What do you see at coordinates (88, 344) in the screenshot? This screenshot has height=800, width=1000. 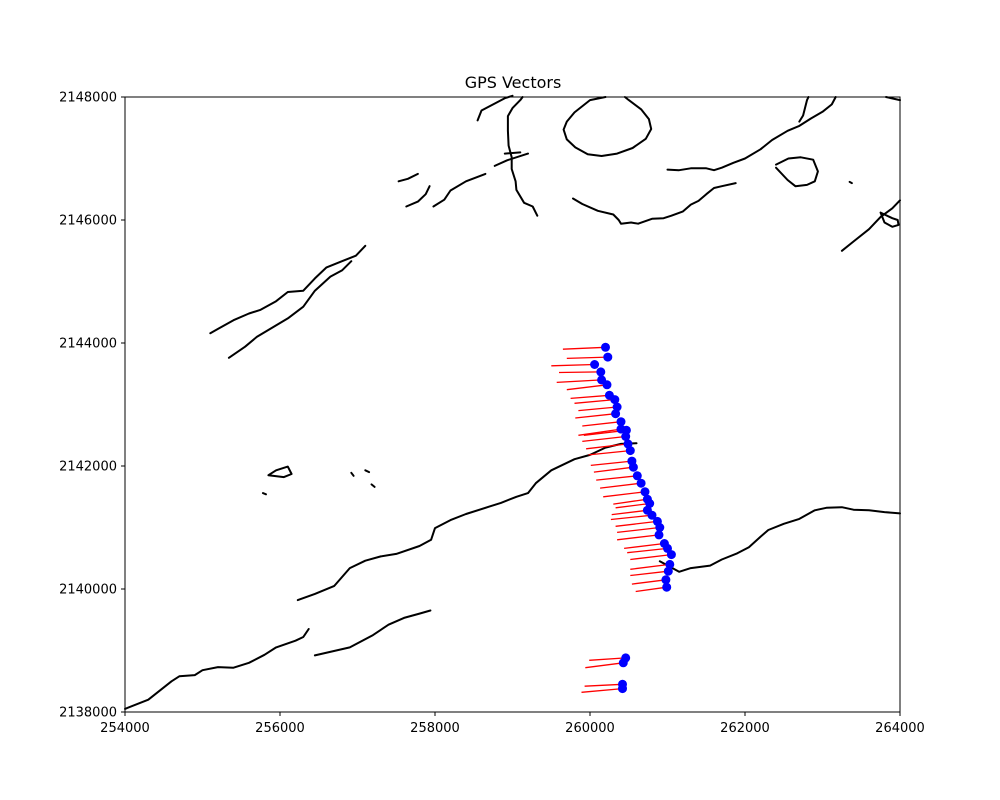 I see `y-tick-label: 2144000` at bounding box center [88, 344].